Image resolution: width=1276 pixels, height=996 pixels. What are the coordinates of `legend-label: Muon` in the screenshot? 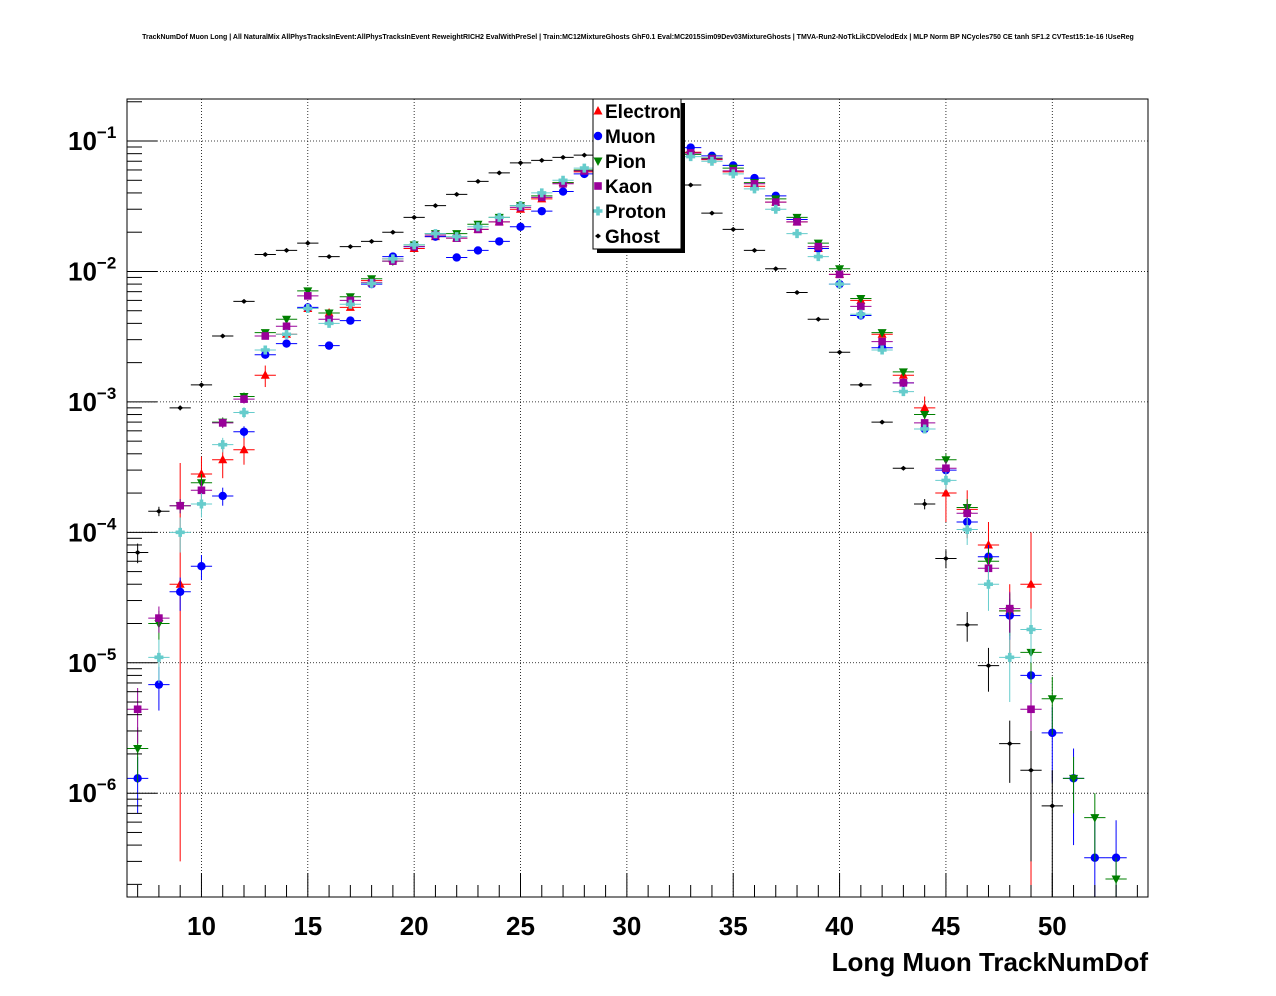 It's located at (630, 137).